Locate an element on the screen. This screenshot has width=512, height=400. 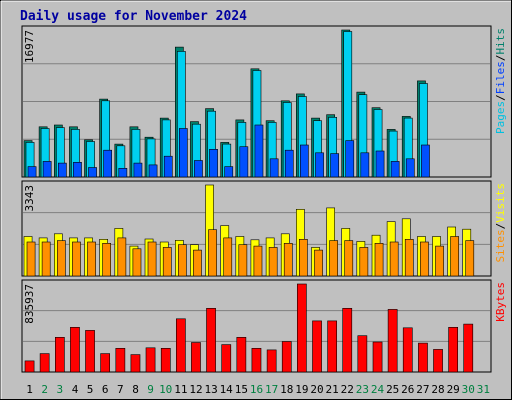
day-label: 5 is located at coordinates (90, 389).